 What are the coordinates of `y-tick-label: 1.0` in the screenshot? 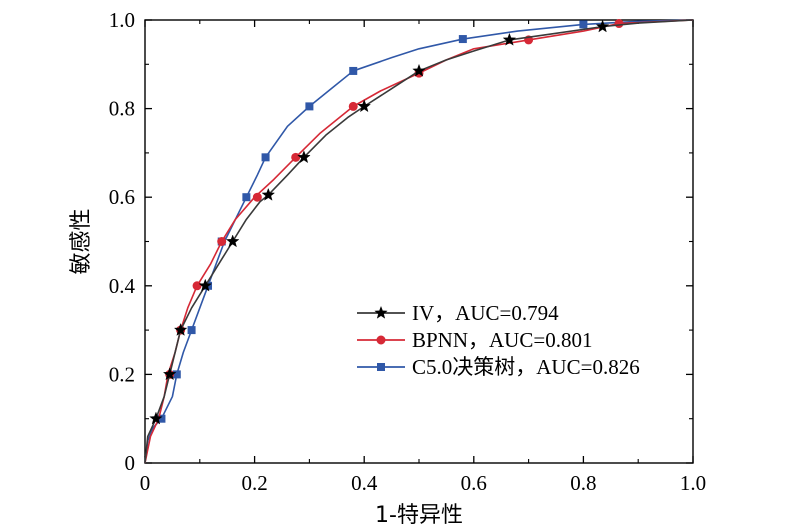 It's located at (122, 20).